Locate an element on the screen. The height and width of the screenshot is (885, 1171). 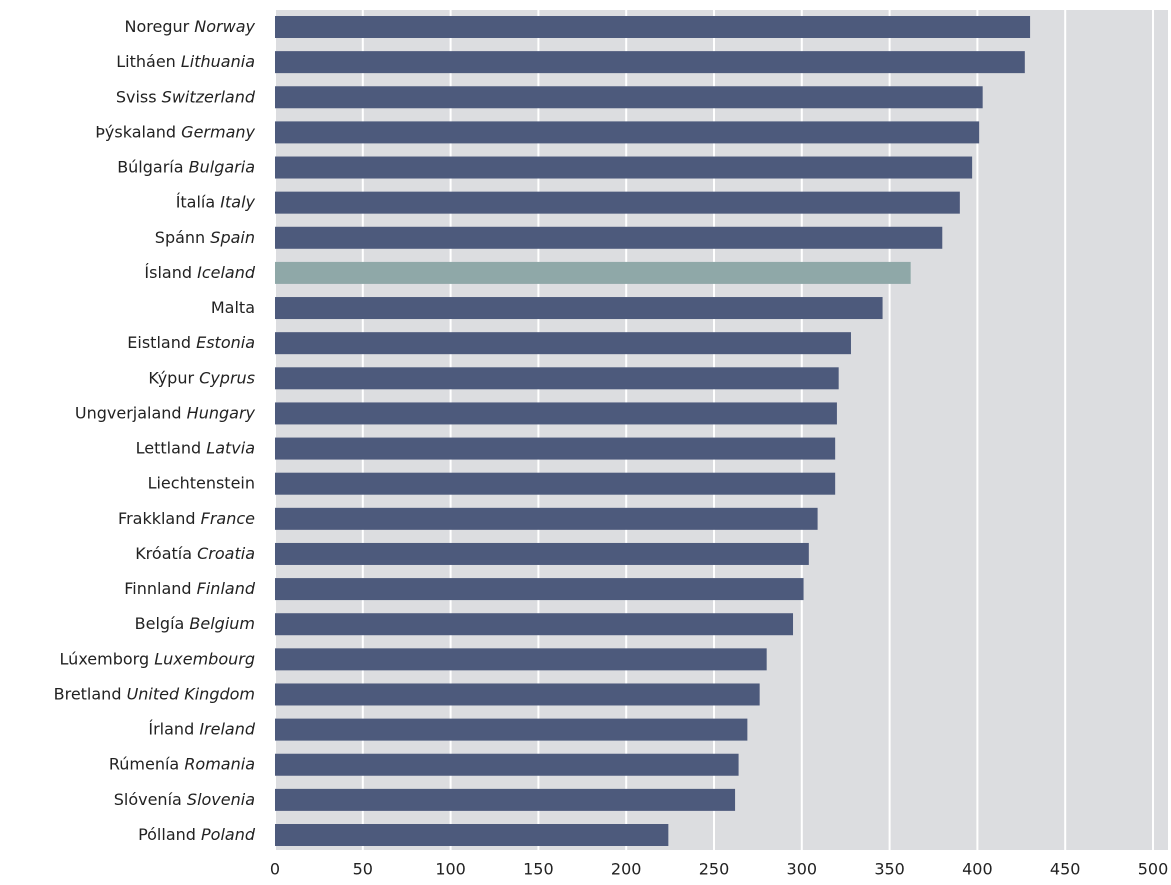
y-tick-label: Ísland Iceland is located at coordinates (199, 271).